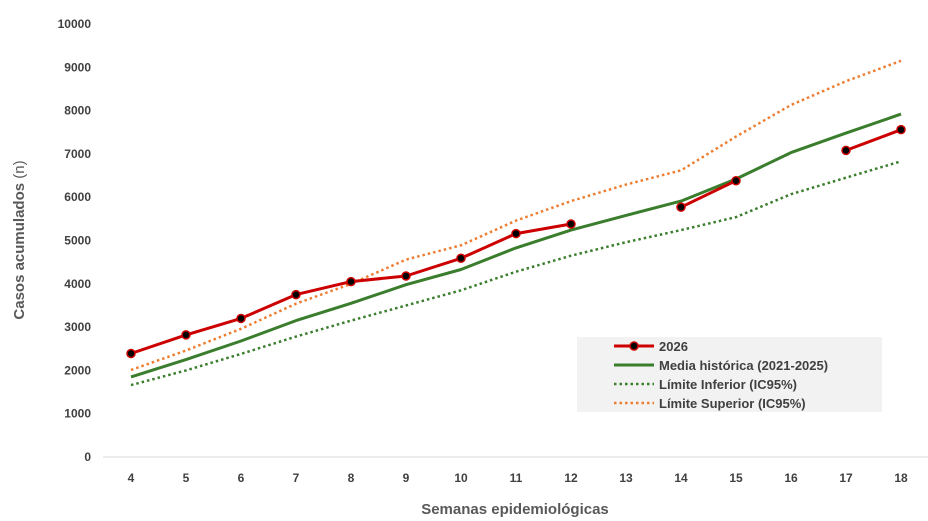  Describe the element at coordinates (77, 111) in the screenshot. I see `y-tick-label: 8000` at that location.